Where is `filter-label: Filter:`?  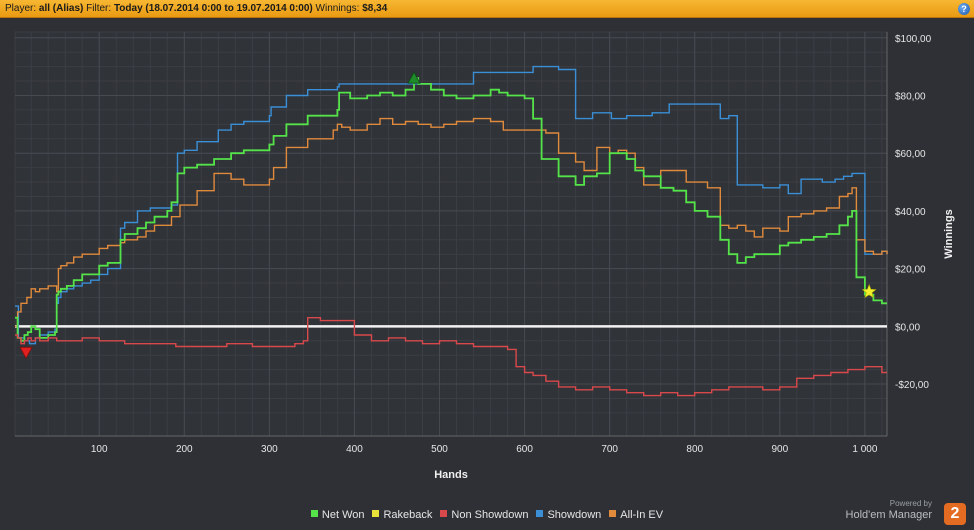 filter-label: Filter: is located at coordinates (99, 8).